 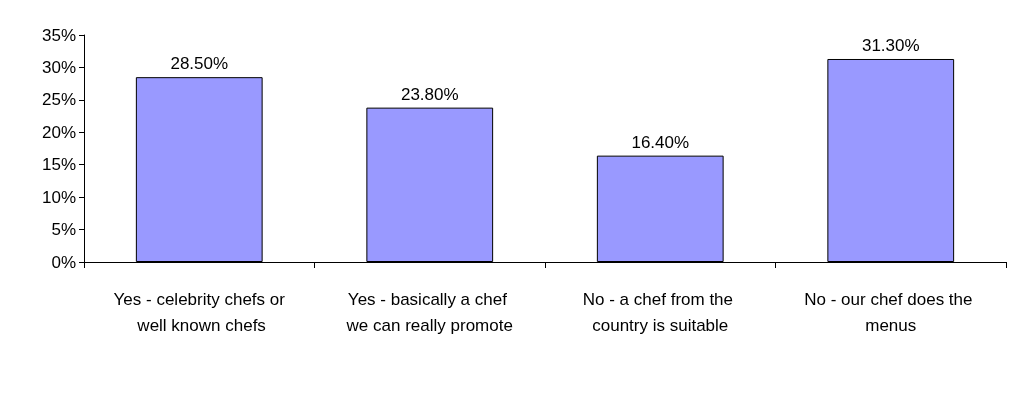 What do you see at coordinates (58, 100) in the screenshot?
I see `y-tick-label: 25%` at bounding box center [58, 100].